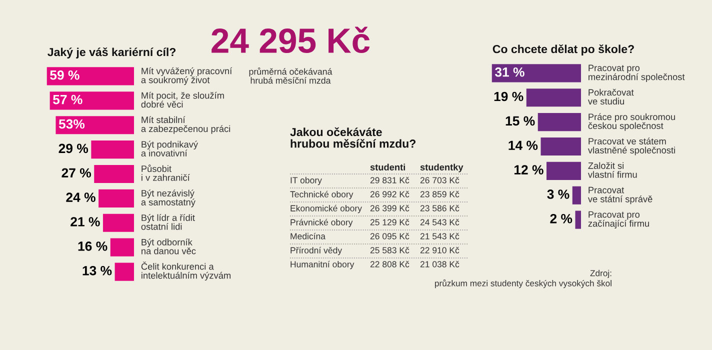 This screenshot has height=350, width=712. Describe the element at coordinates (387, 167) in the screenshot. I see `text: studenti` at that location.